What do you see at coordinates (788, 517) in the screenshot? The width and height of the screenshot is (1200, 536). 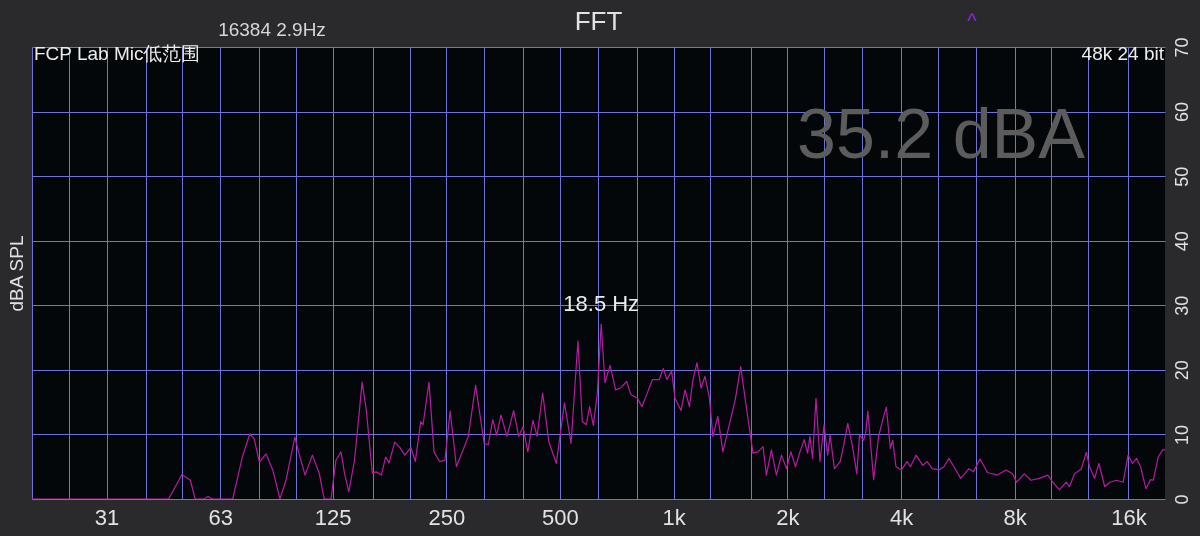 I see `x-tick-label: 2k` at bounding box center [788, 517].